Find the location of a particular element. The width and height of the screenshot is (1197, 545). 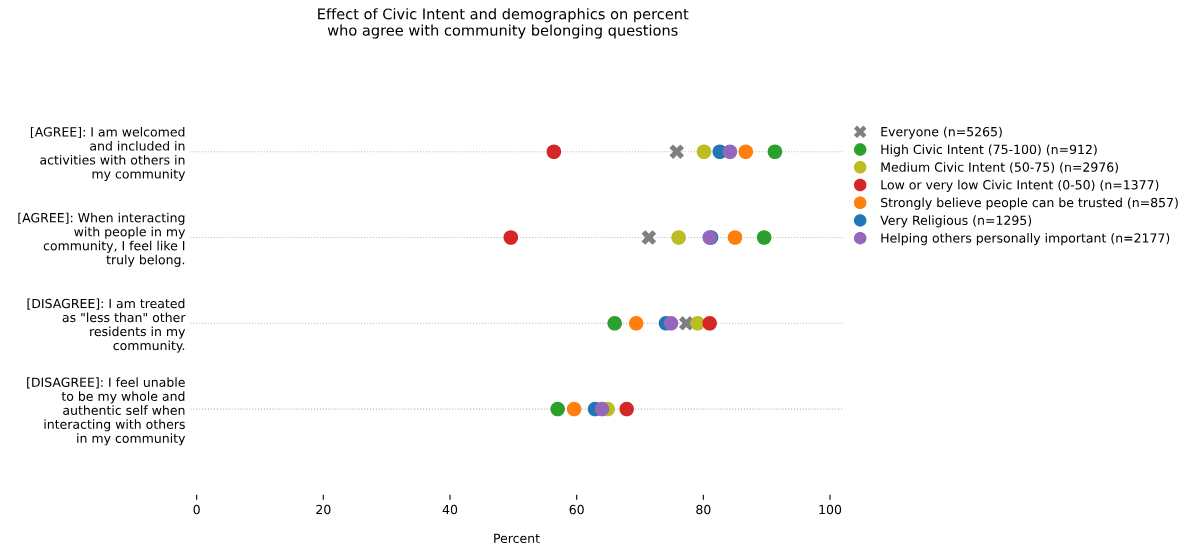

y-tick-label: [AGREE]: When interacting with people in my community, I feel like I truly belong. is located at coordinates (102, 239).